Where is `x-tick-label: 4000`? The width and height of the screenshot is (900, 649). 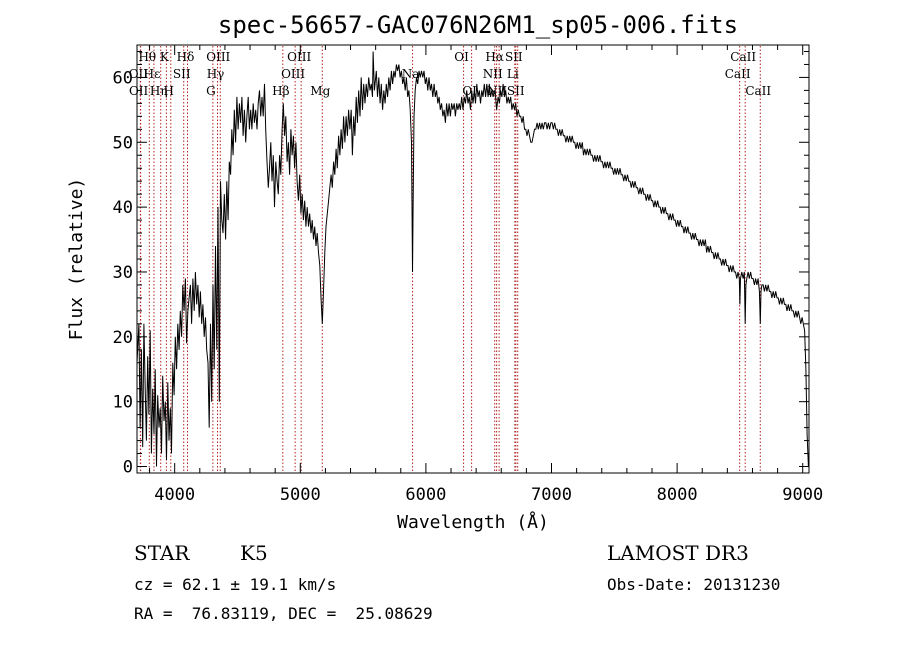 x-tick-label: 4000 is located at coordinates (174, 495).